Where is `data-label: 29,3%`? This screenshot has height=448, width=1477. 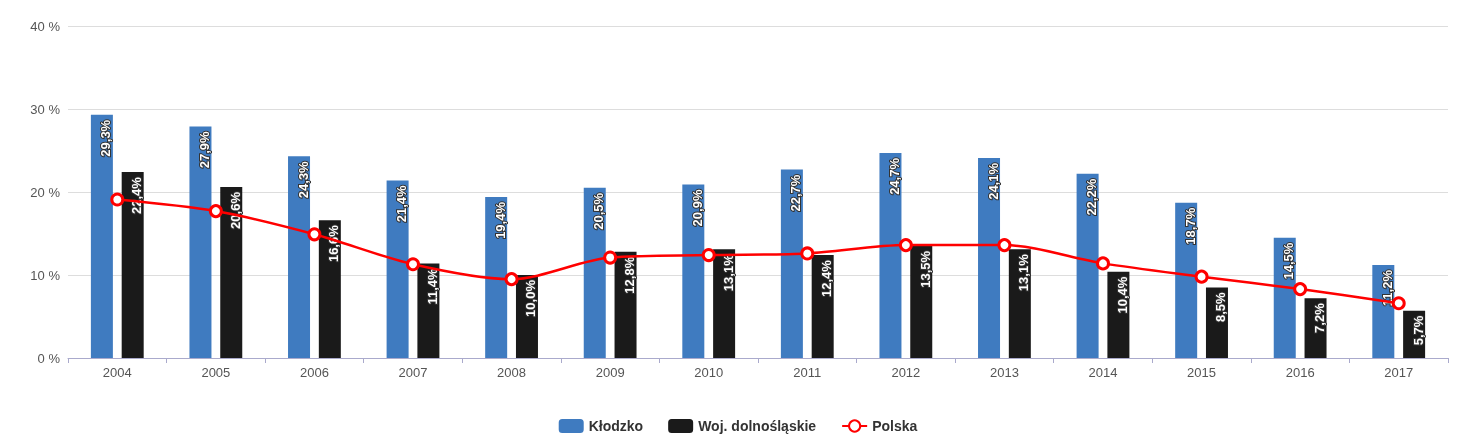
data-label: 29,3% is located at coordinates (106, 138).